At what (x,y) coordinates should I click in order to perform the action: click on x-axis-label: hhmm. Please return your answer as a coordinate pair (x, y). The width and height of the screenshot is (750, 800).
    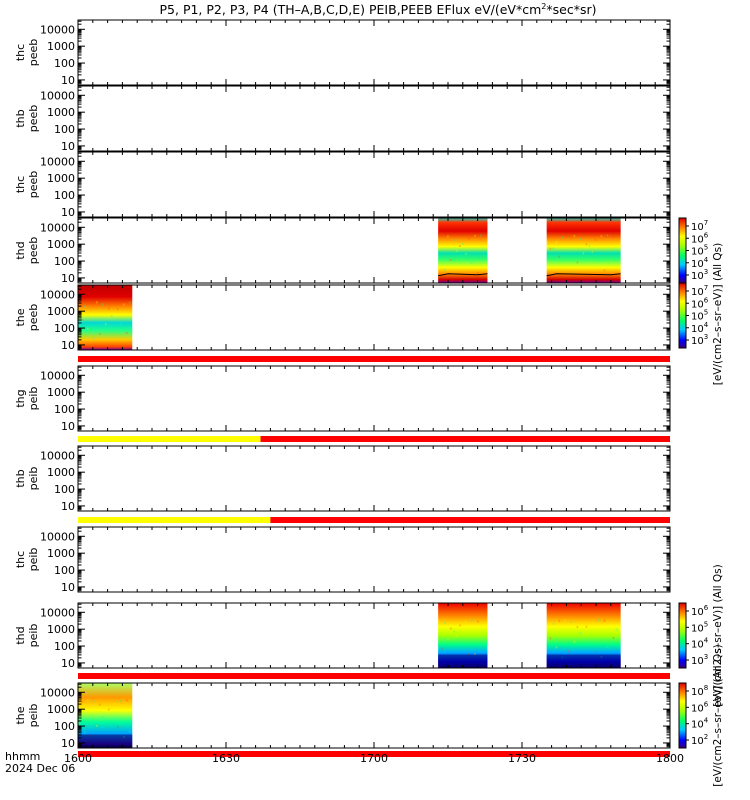
    Looking at the image, I should click on (22, 756).